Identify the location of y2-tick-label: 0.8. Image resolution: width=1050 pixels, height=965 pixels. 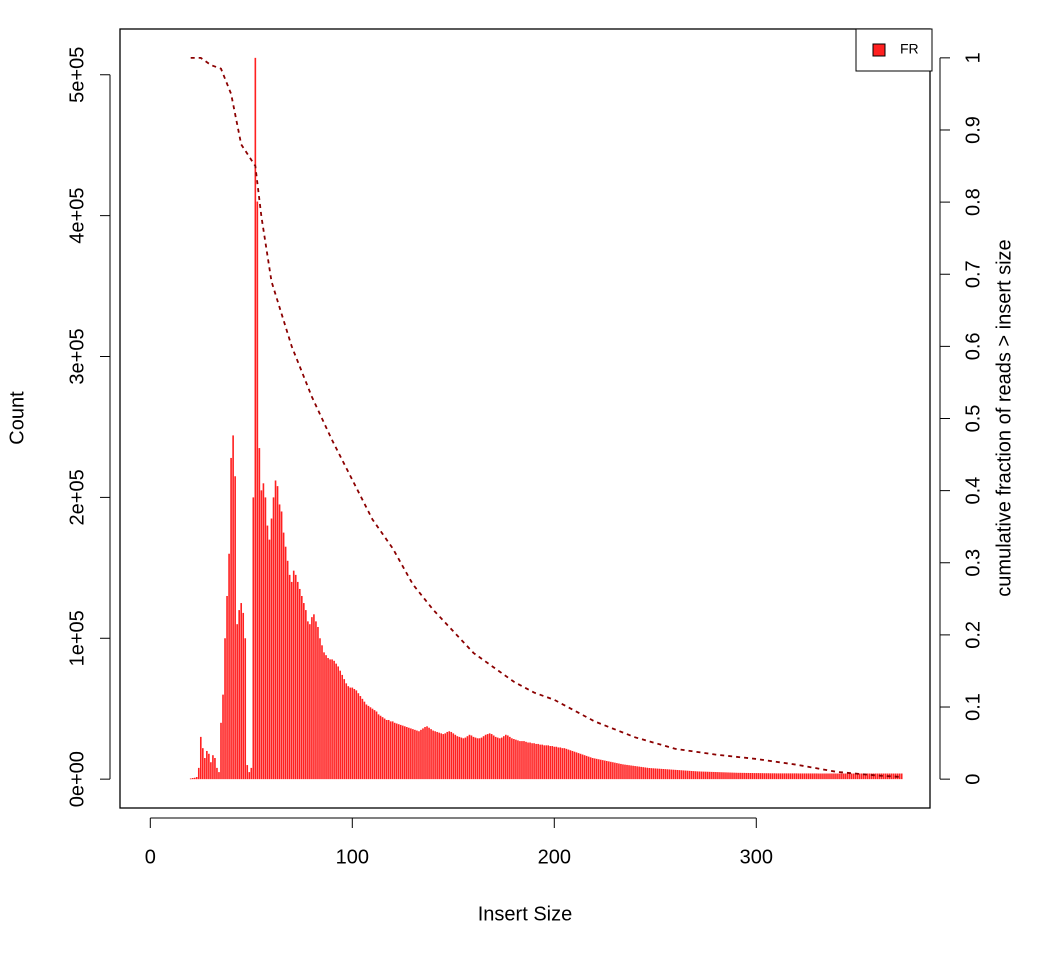
(973, 202).